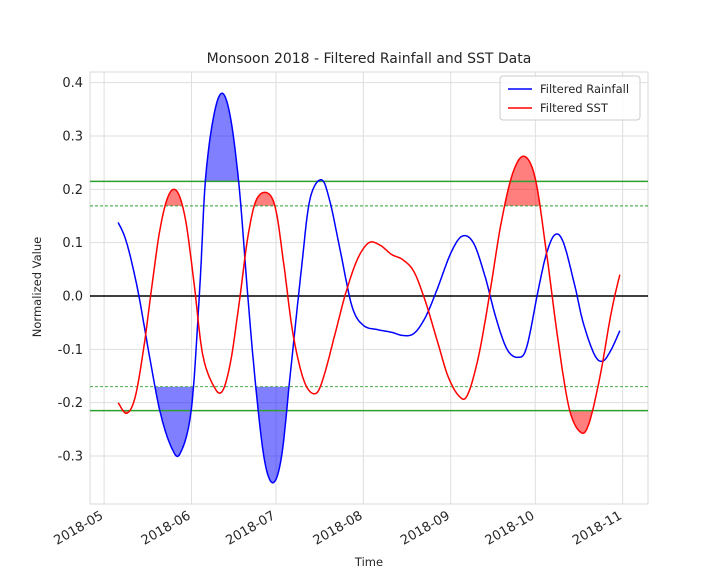  I want to click on y-tick-label: 0.2, so click(72, 190).